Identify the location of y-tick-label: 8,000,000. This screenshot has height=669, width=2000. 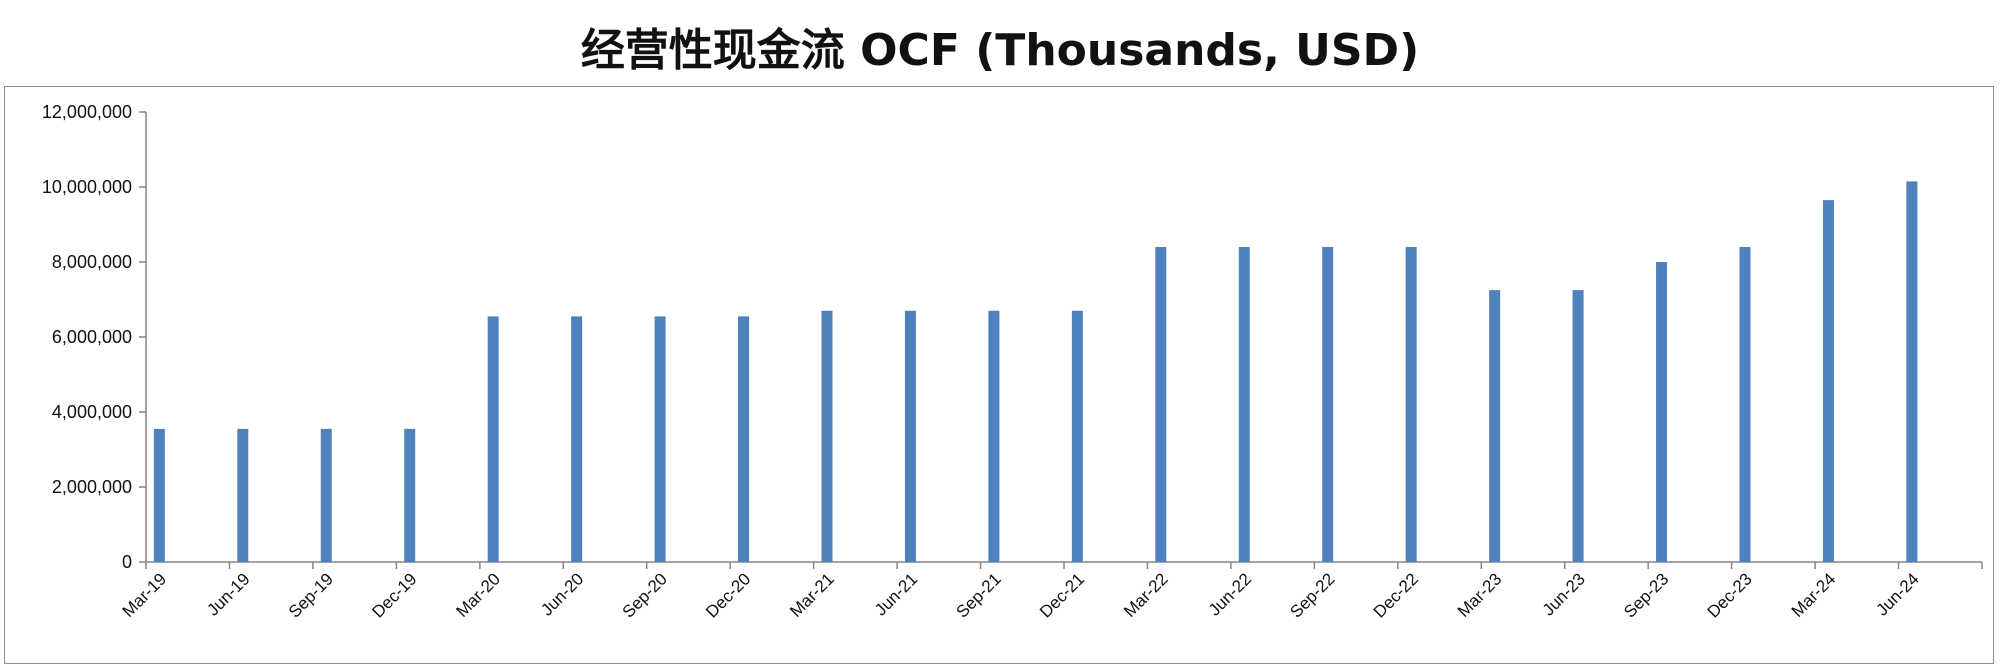
(92, 262).